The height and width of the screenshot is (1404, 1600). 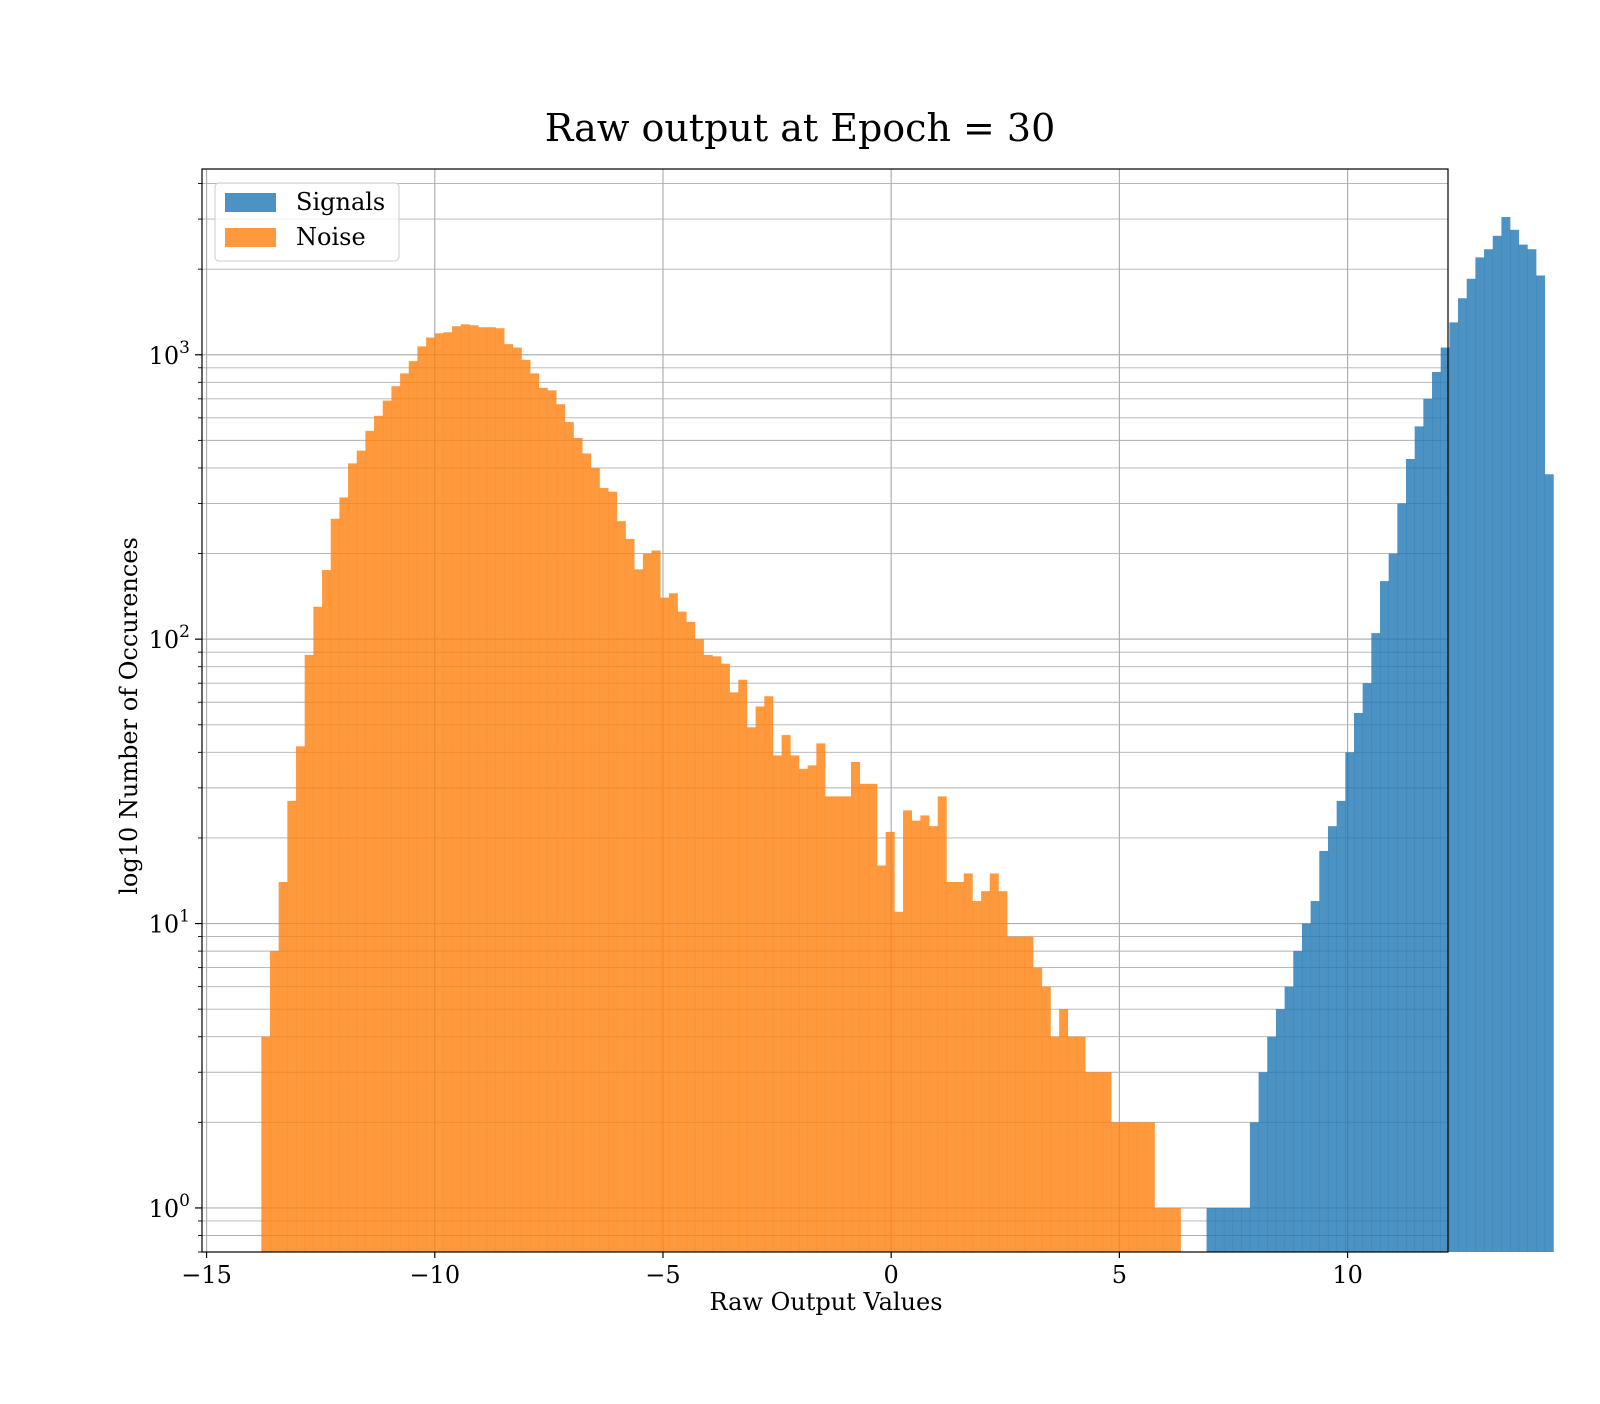 What do you see at coordinates (175, 718) in the screenshot?
I see `y-axis: 100 101 102 103` at bounding box center [175, 718].